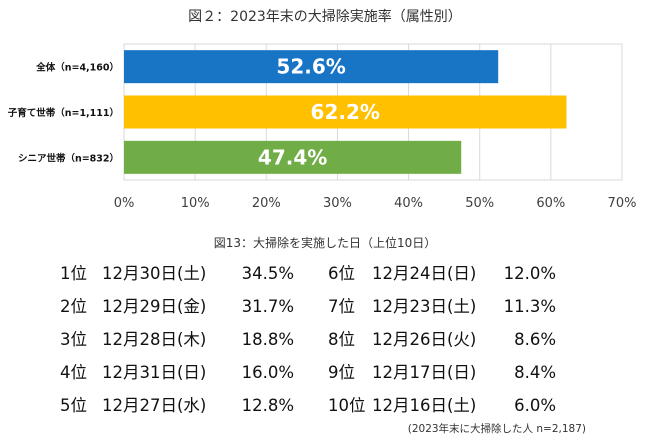 The height and width of the screenshot is (443, 650). Describe the element at coordinates (527, 274) in the screenshot. I see `percent-value: 12.0%` at that location.